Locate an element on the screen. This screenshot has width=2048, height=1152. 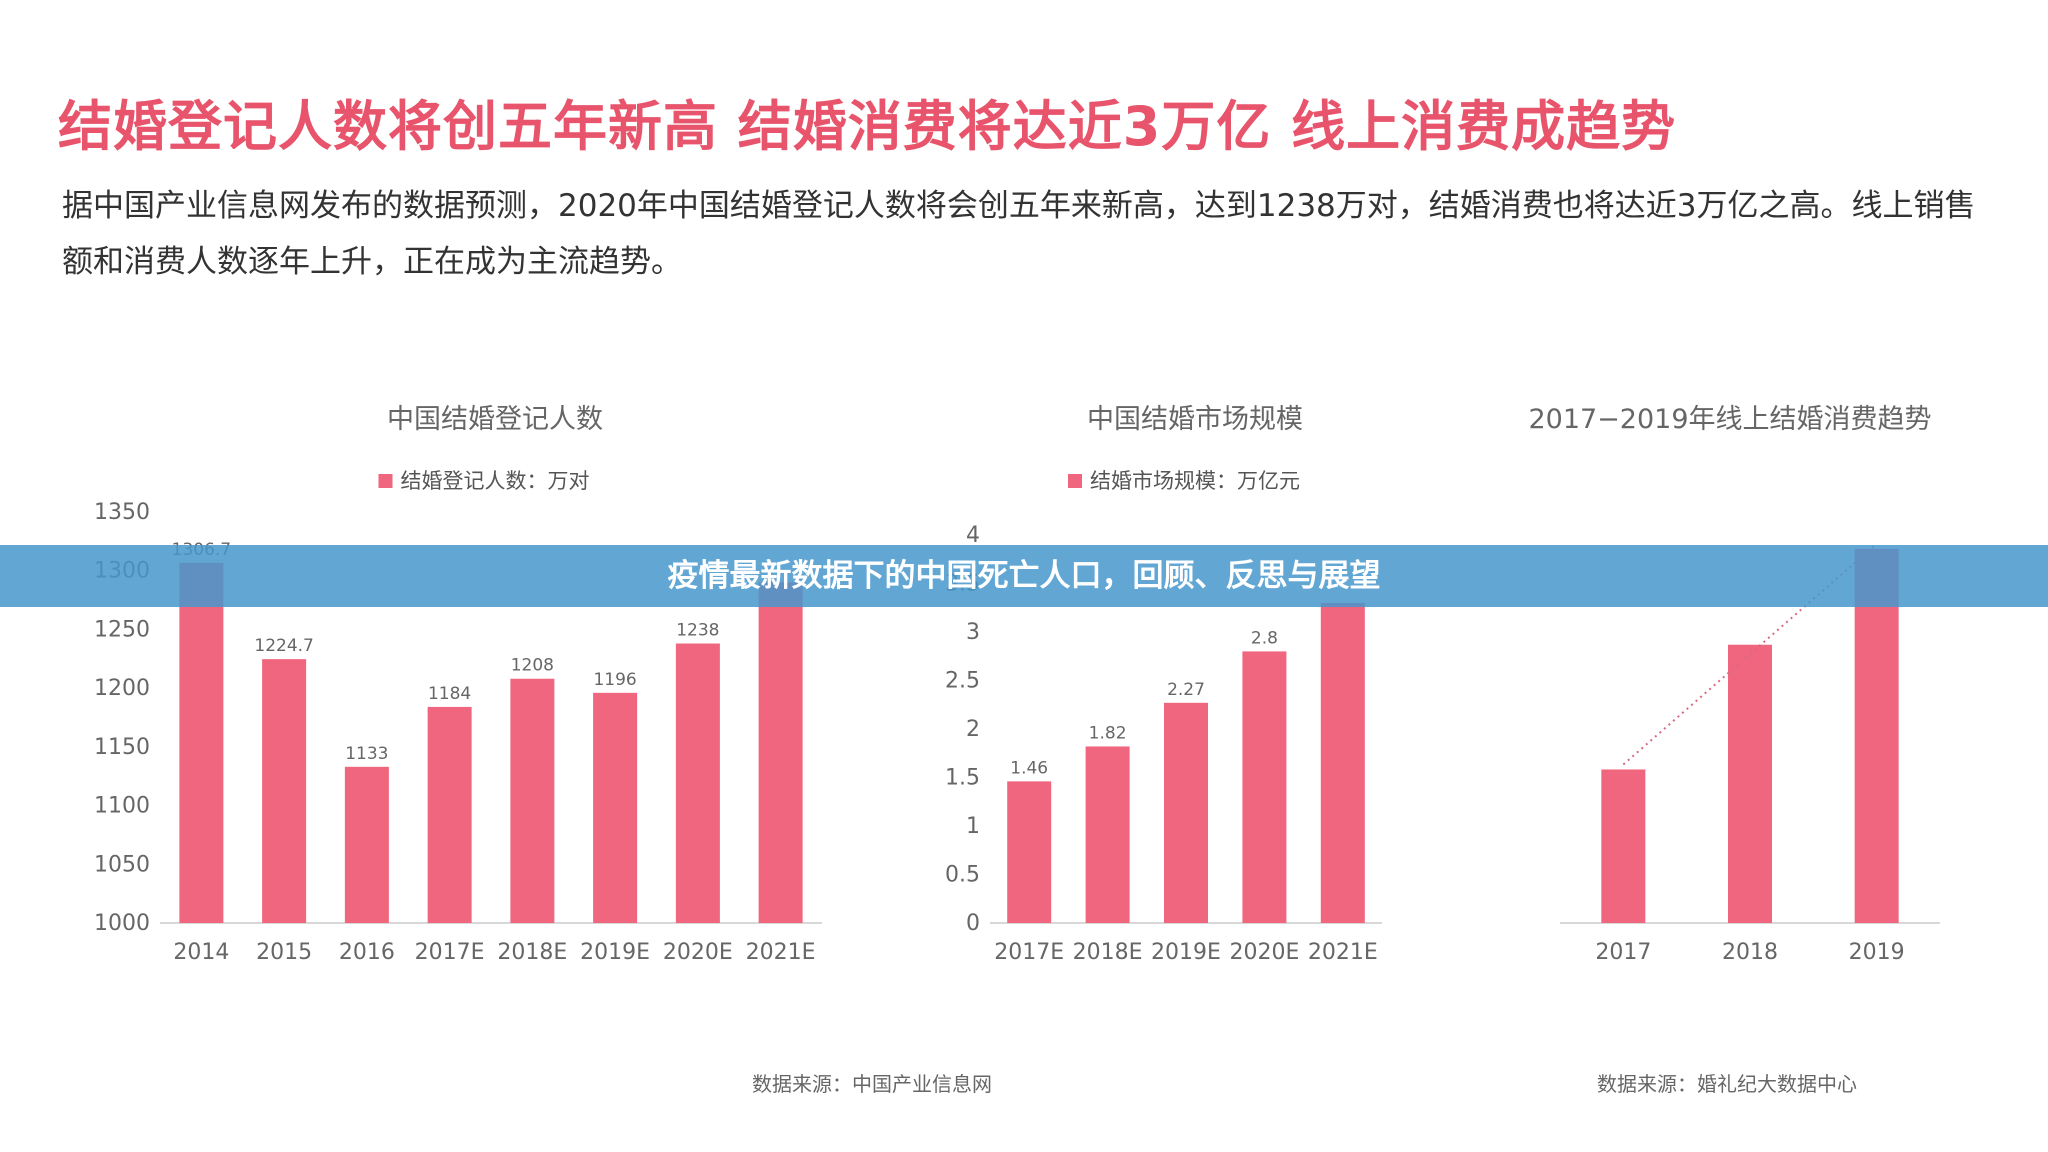
x-tick-label: 2018 is located at coordinates (1750, 952).